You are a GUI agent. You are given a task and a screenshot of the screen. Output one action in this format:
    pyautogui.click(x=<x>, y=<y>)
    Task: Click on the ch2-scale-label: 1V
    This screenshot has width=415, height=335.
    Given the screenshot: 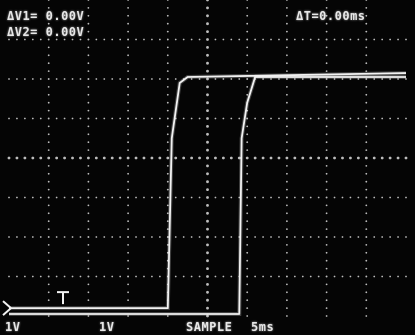 What is the action you would take?
    pyautogui.click(x=107, y=327)
    